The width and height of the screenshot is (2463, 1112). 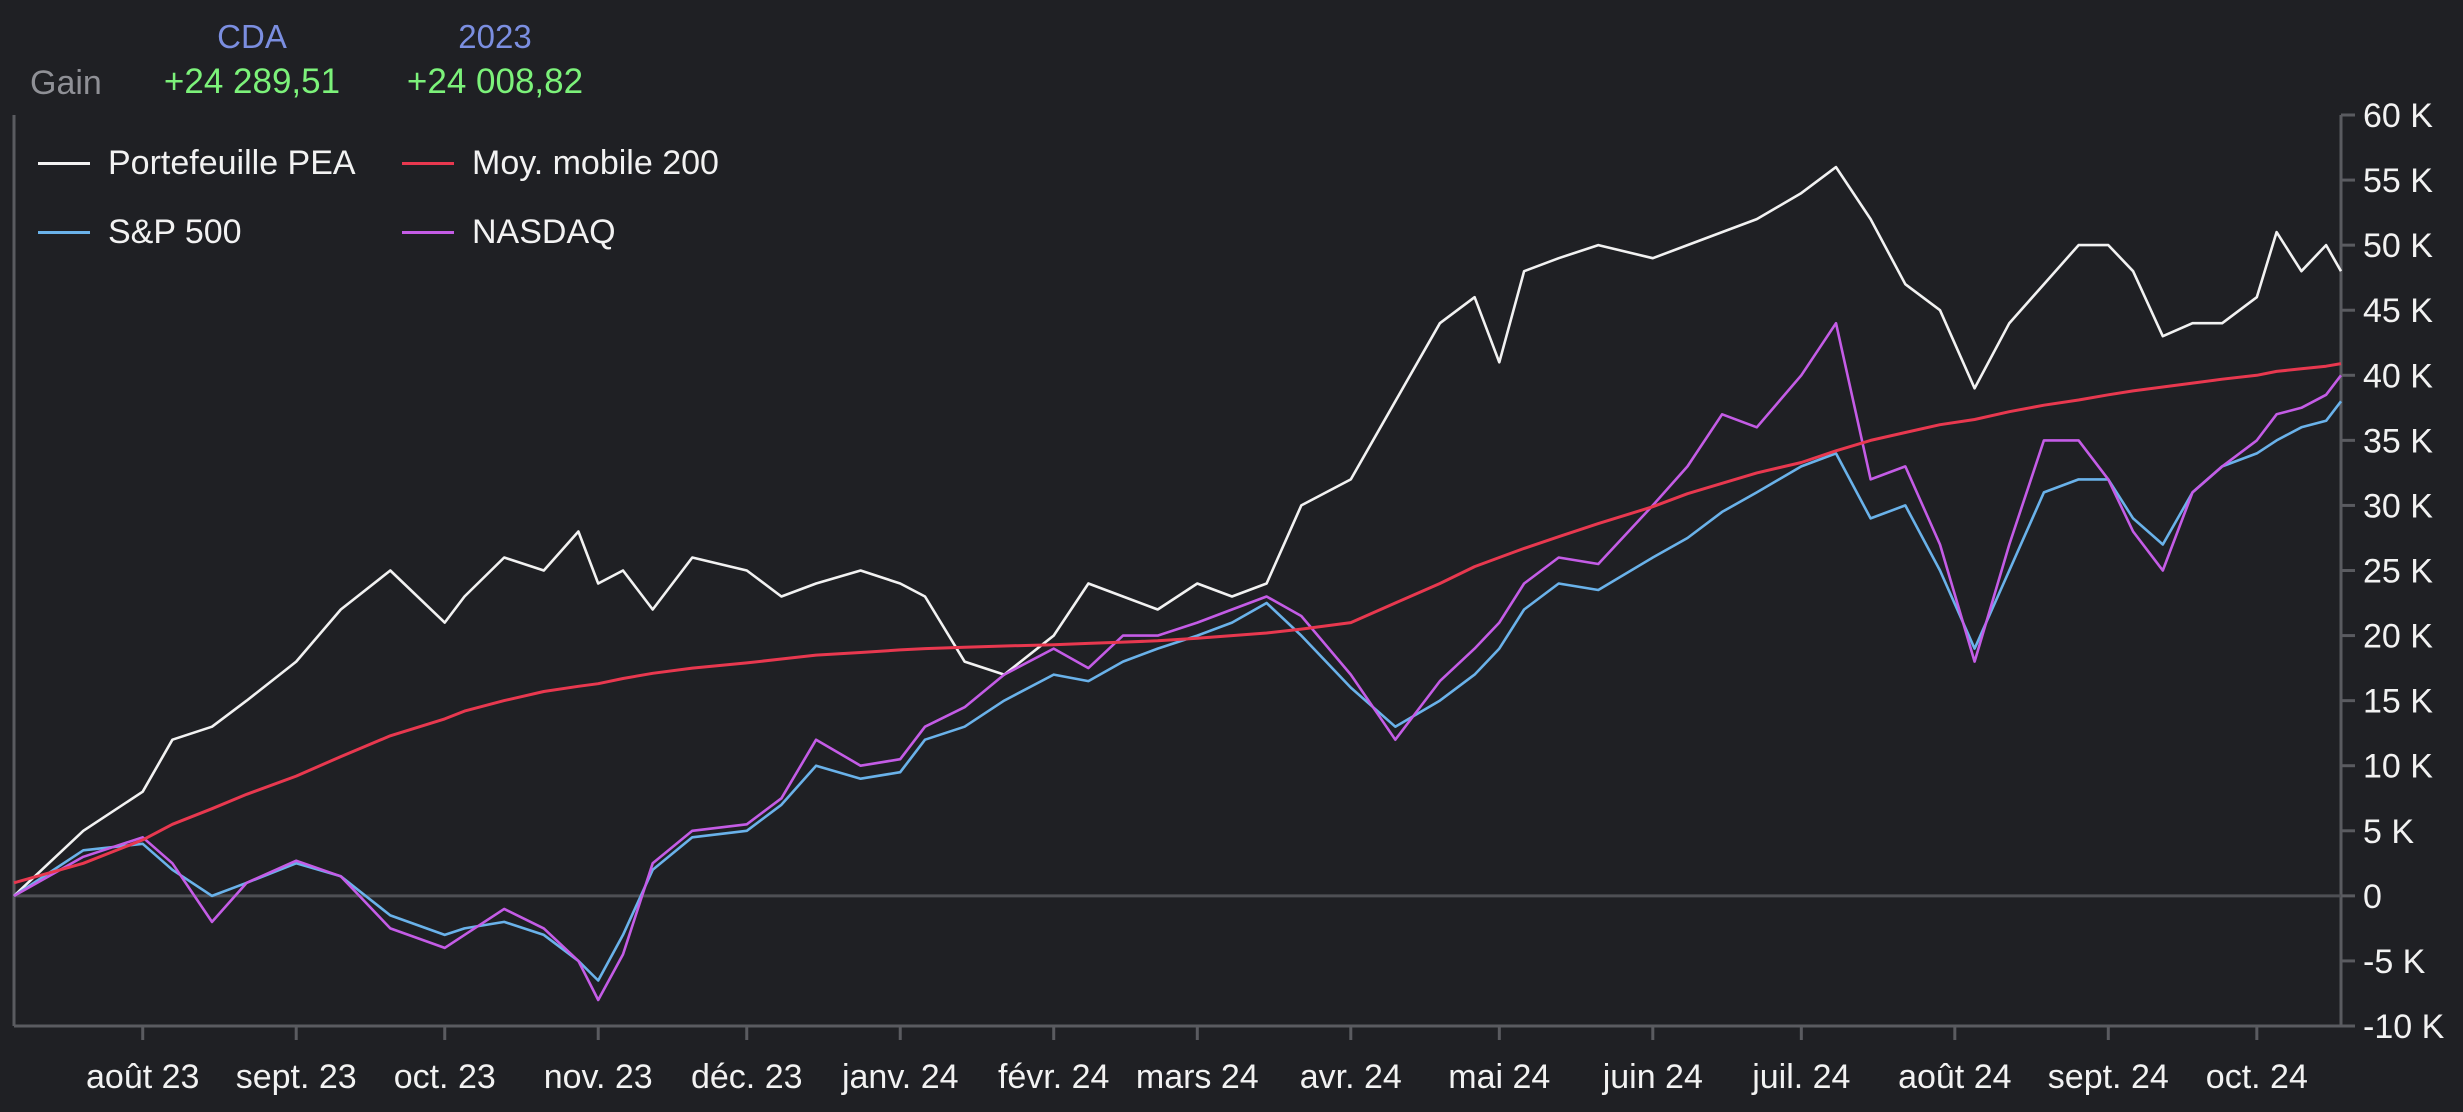 What do you see at coordinates (1197, 1077) in the screenshot?
I see `x-tick-label-7: mars 24` at bounding box center [1197, 1077].